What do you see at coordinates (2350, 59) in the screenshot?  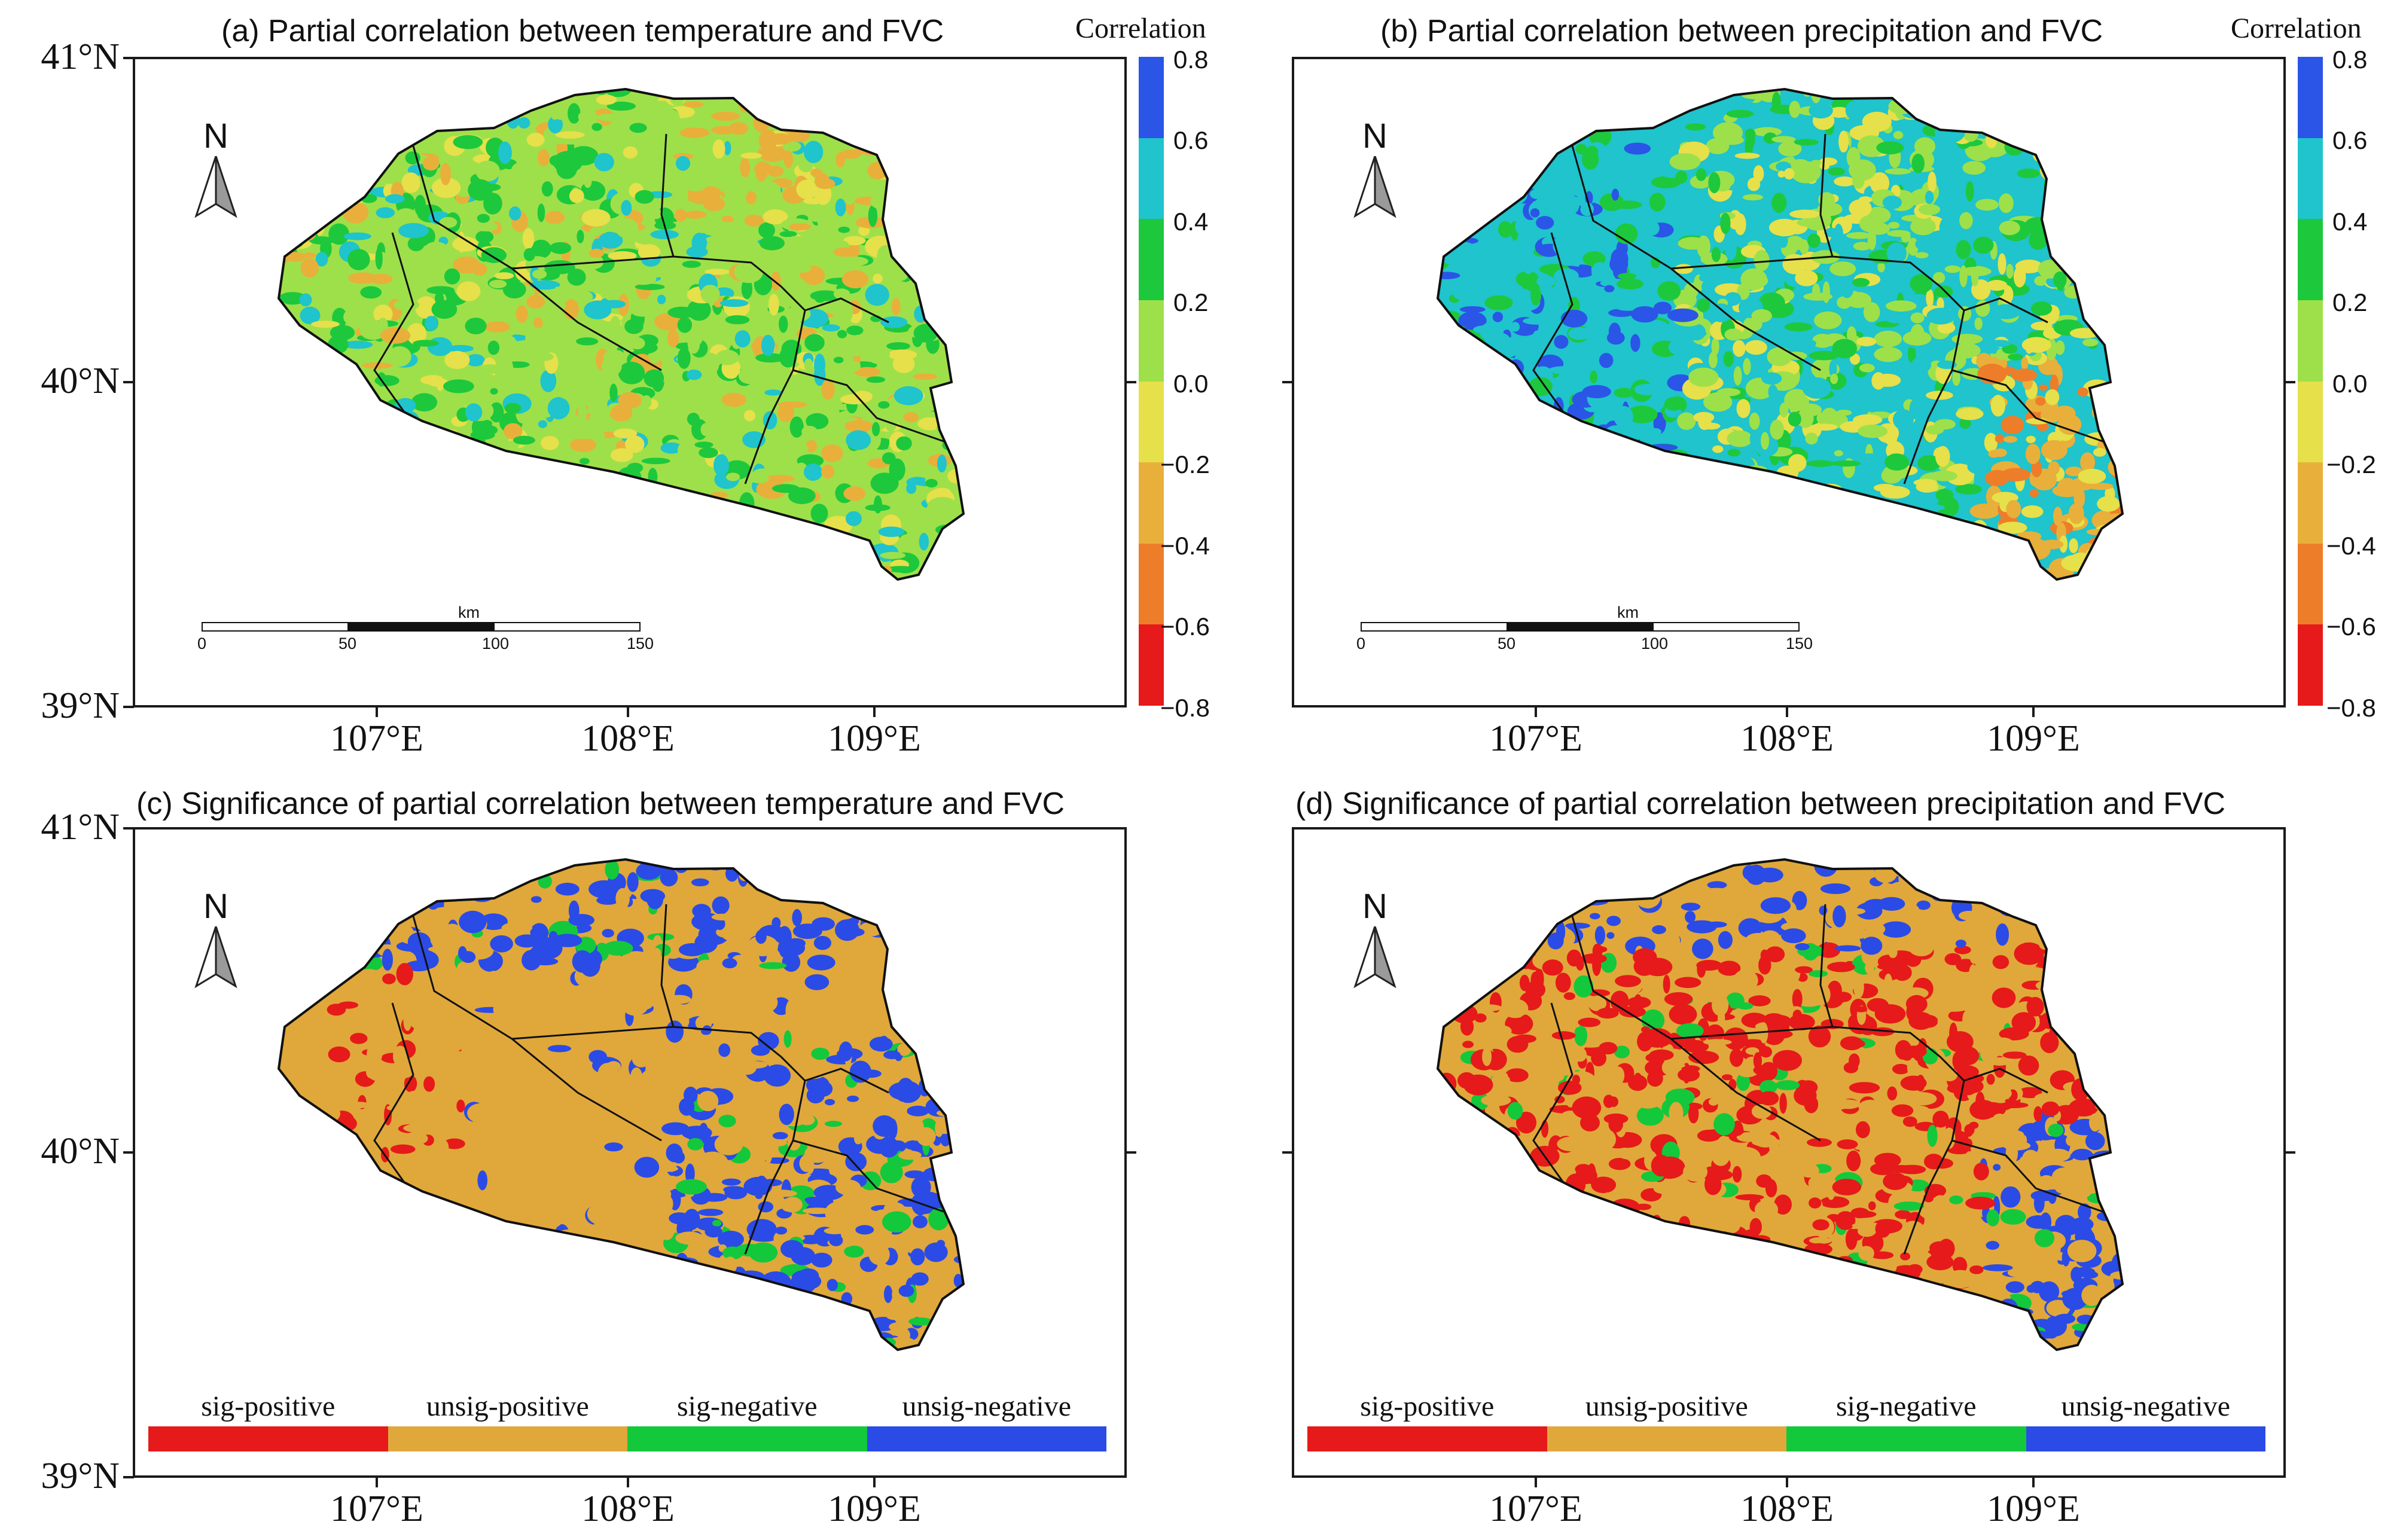 I see `colorbar-label: 0.8` at bounding box center [2350, 59].